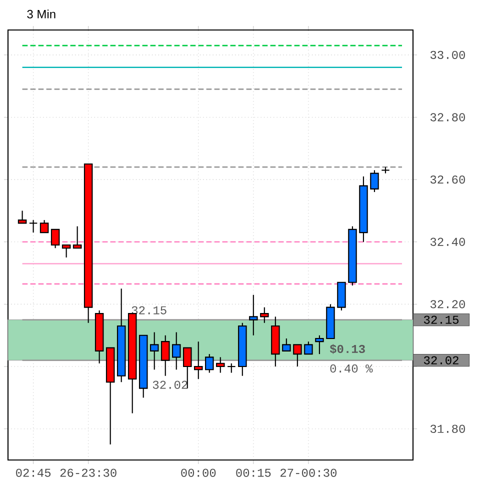 The height and width of the screenshot is (486, 479). What do you see at coordinates (41, 14) in the screenshot?
I see `chart-title: 3 Min` at bounding box center [41, 14].